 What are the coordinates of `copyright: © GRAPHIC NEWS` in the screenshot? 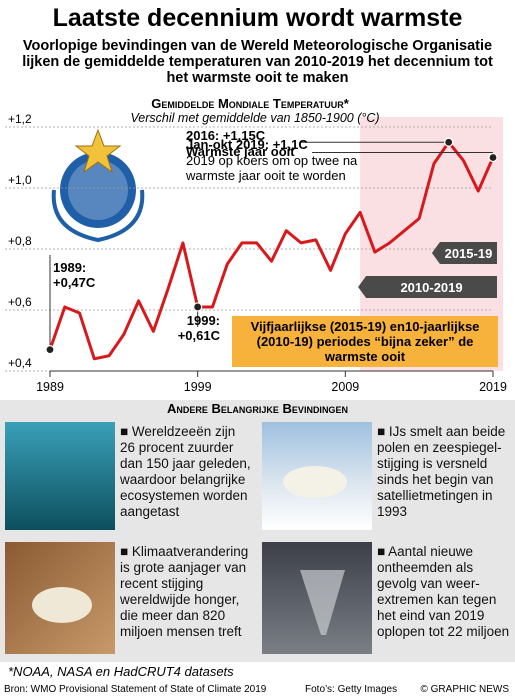 It's located at (465, 689).